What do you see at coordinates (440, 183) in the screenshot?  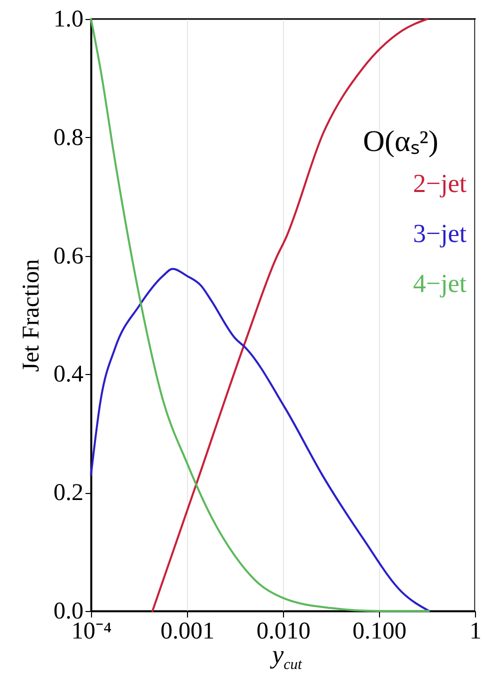 I see `text: 2−jet` at bounding box center [440, 183].